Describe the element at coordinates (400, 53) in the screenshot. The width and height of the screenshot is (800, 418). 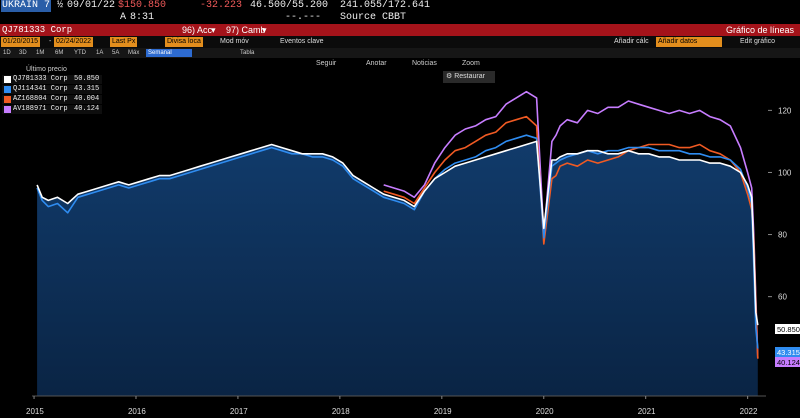
I see `period-bar: 1D 3D 1M 6M YTD 1A 5A Máx Semanal Tabla` at that location.